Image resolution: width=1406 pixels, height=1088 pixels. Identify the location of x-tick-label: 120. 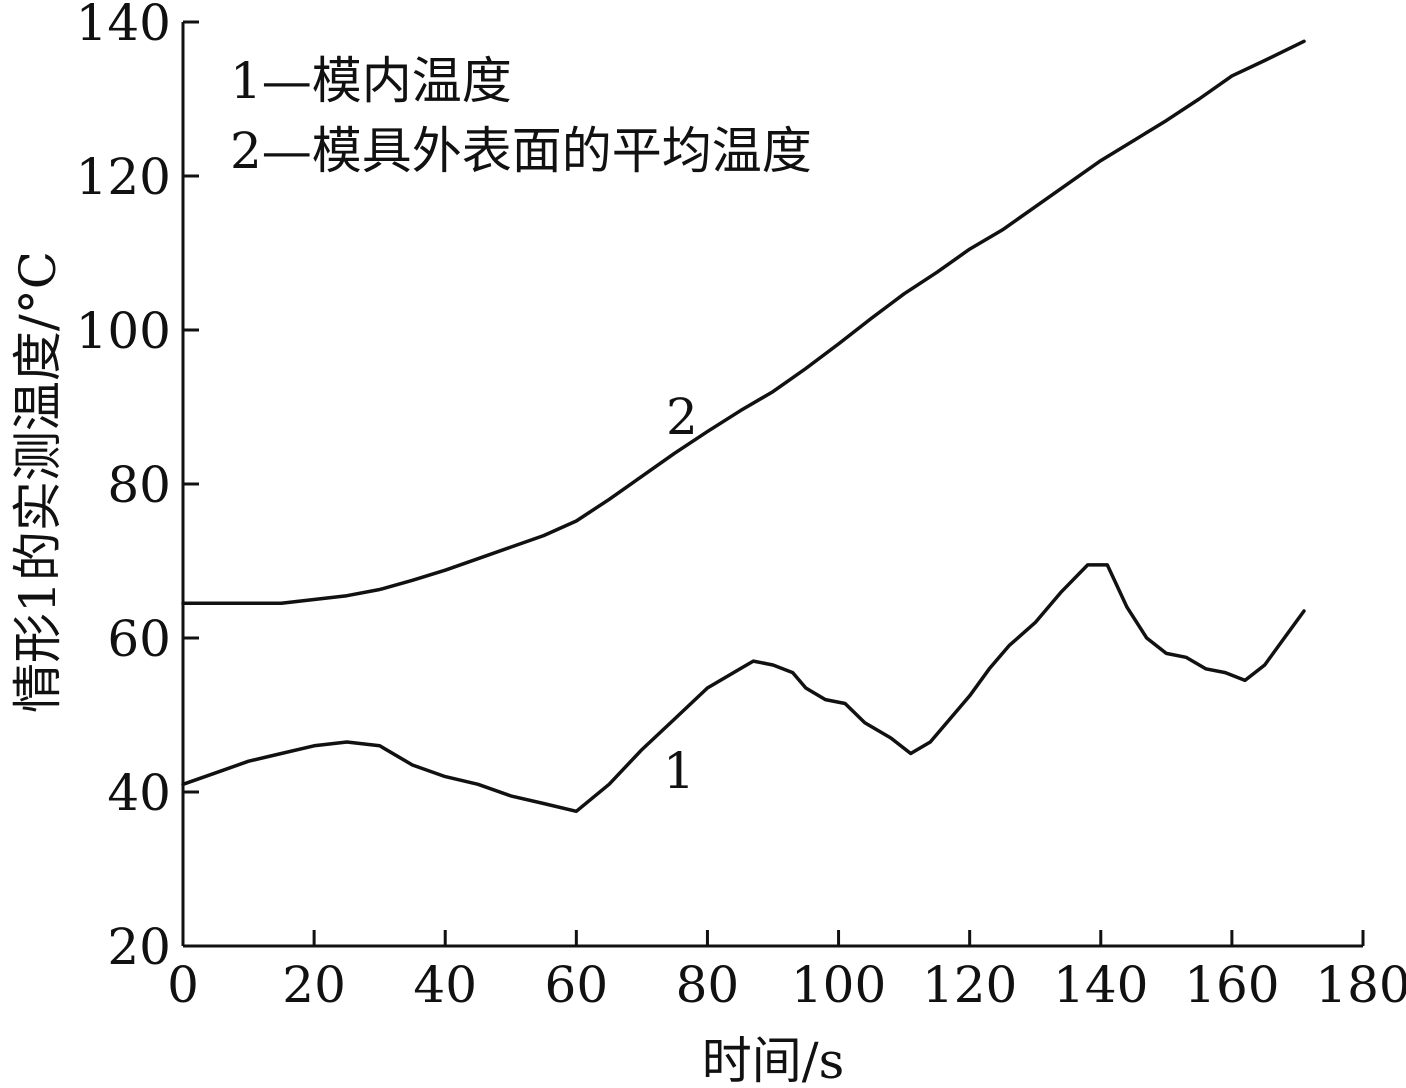
(969, 985).